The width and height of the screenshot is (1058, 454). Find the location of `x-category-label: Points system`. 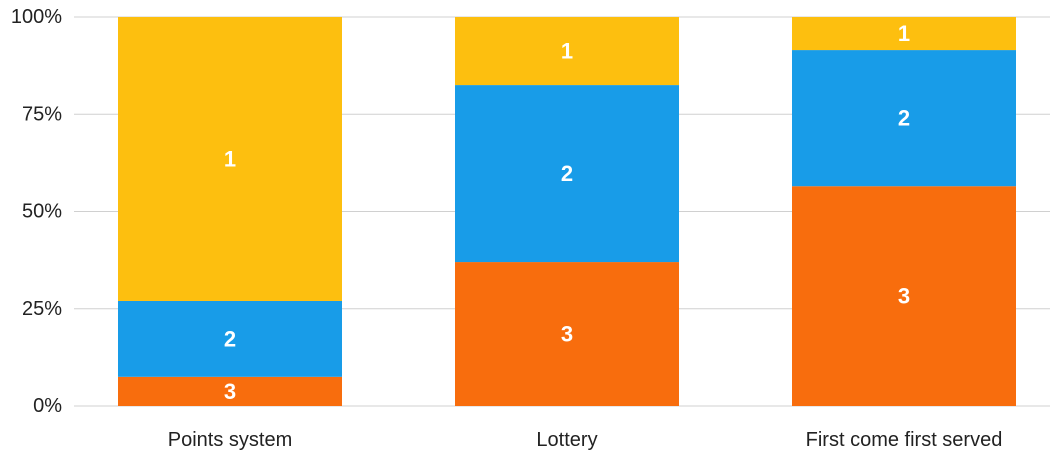

x-category-label: Points system is located at coordinates (230, 440).